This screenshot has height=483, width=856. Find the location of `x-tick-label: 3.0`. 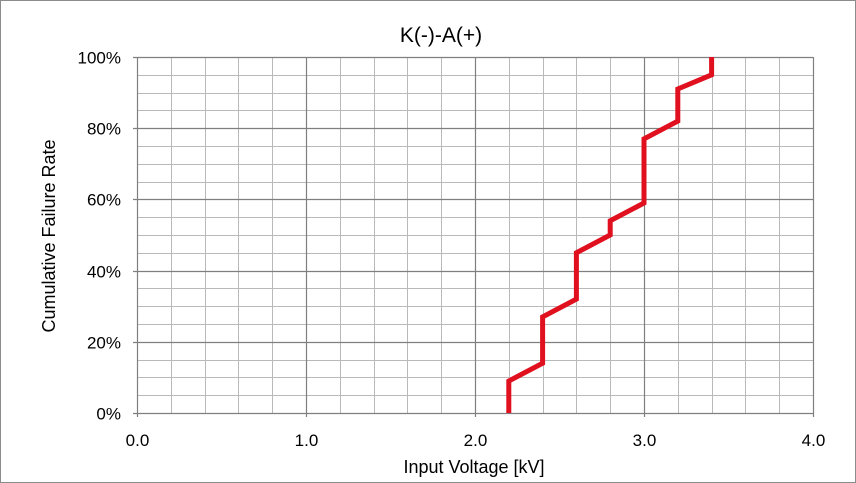

x-tick-label: 3.0 is located at coordinates (645, 440).